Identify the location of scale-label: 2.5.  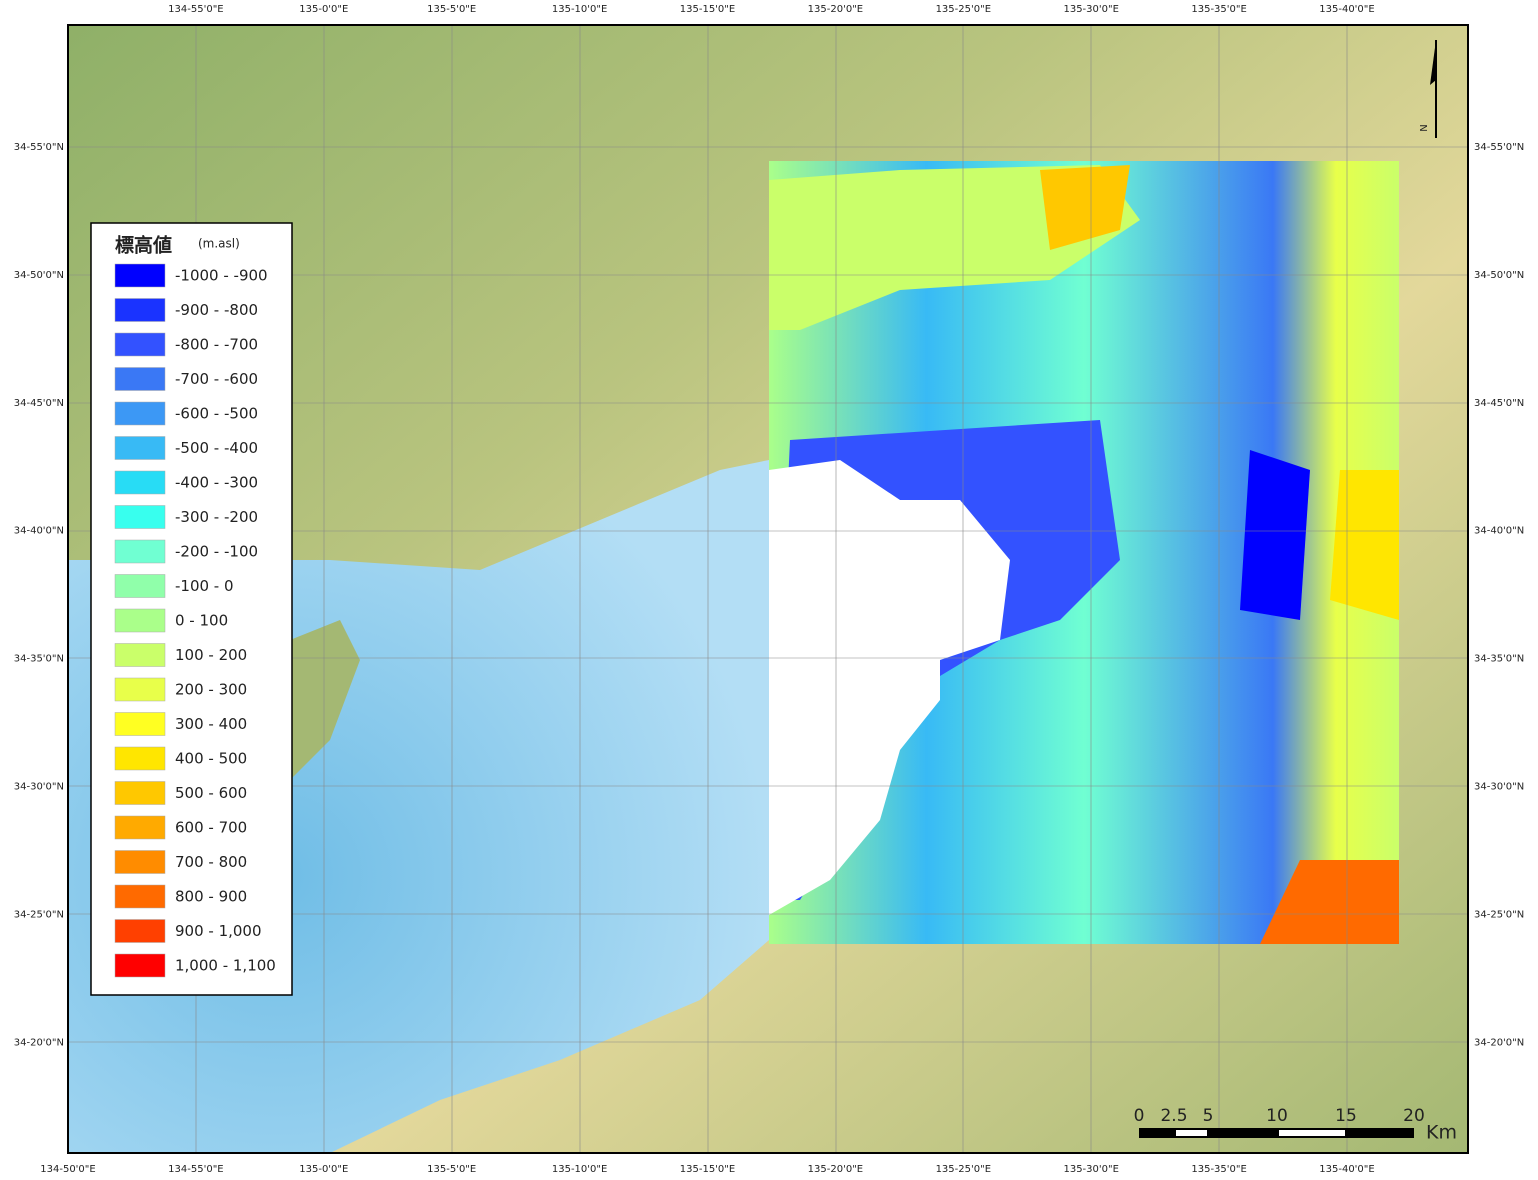
(1173, 1116).